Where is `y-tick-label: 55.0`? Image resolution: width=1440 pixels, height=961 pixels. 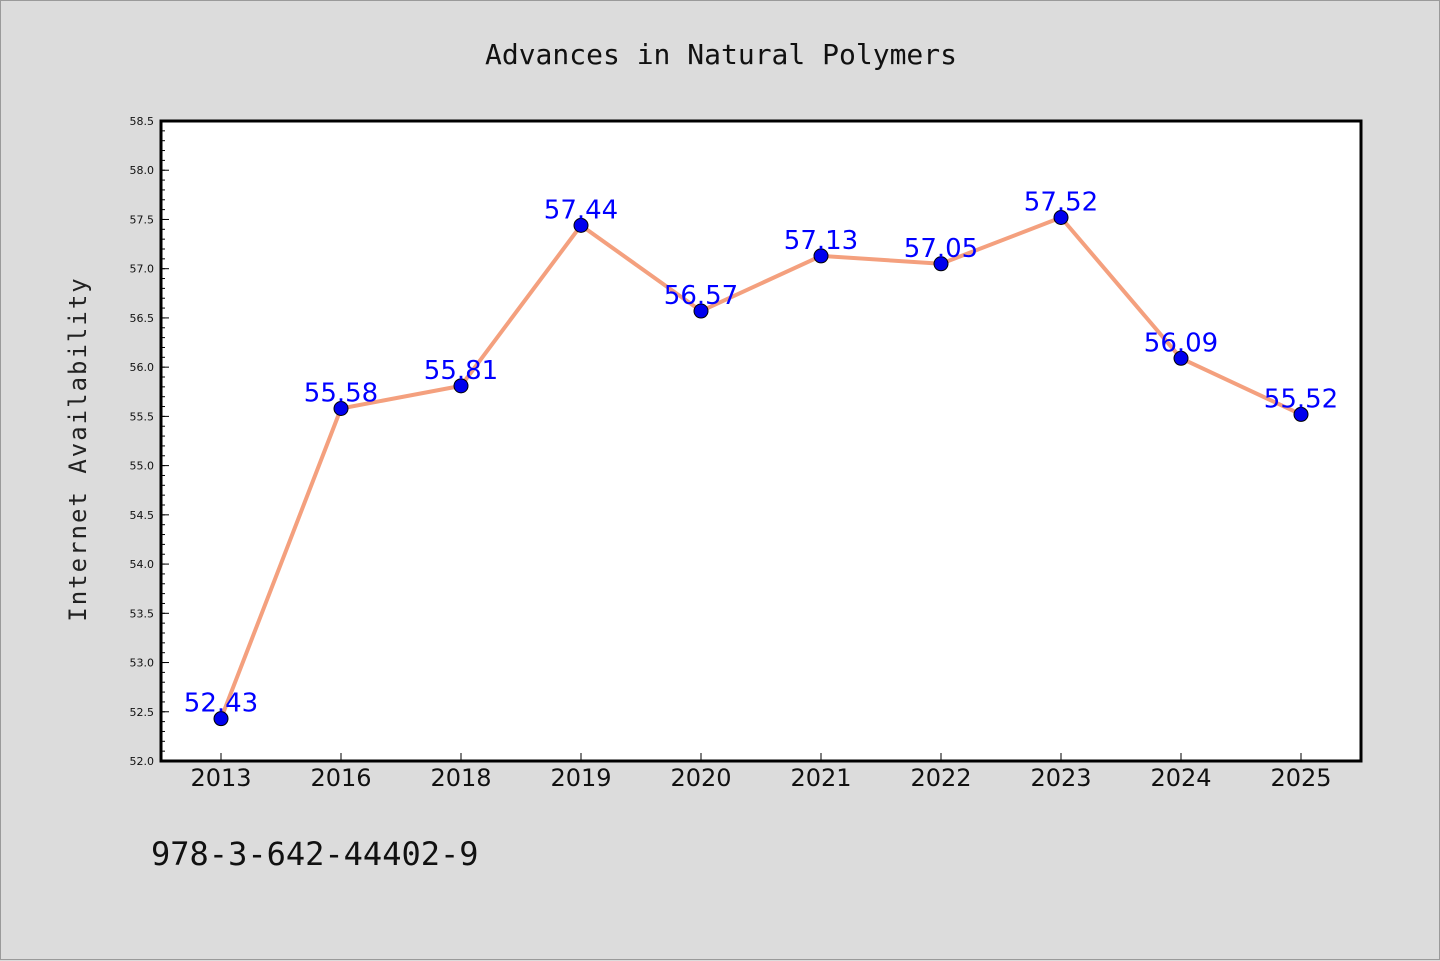 y-tick-label: 55.0 is located at coordinates (142, 466).